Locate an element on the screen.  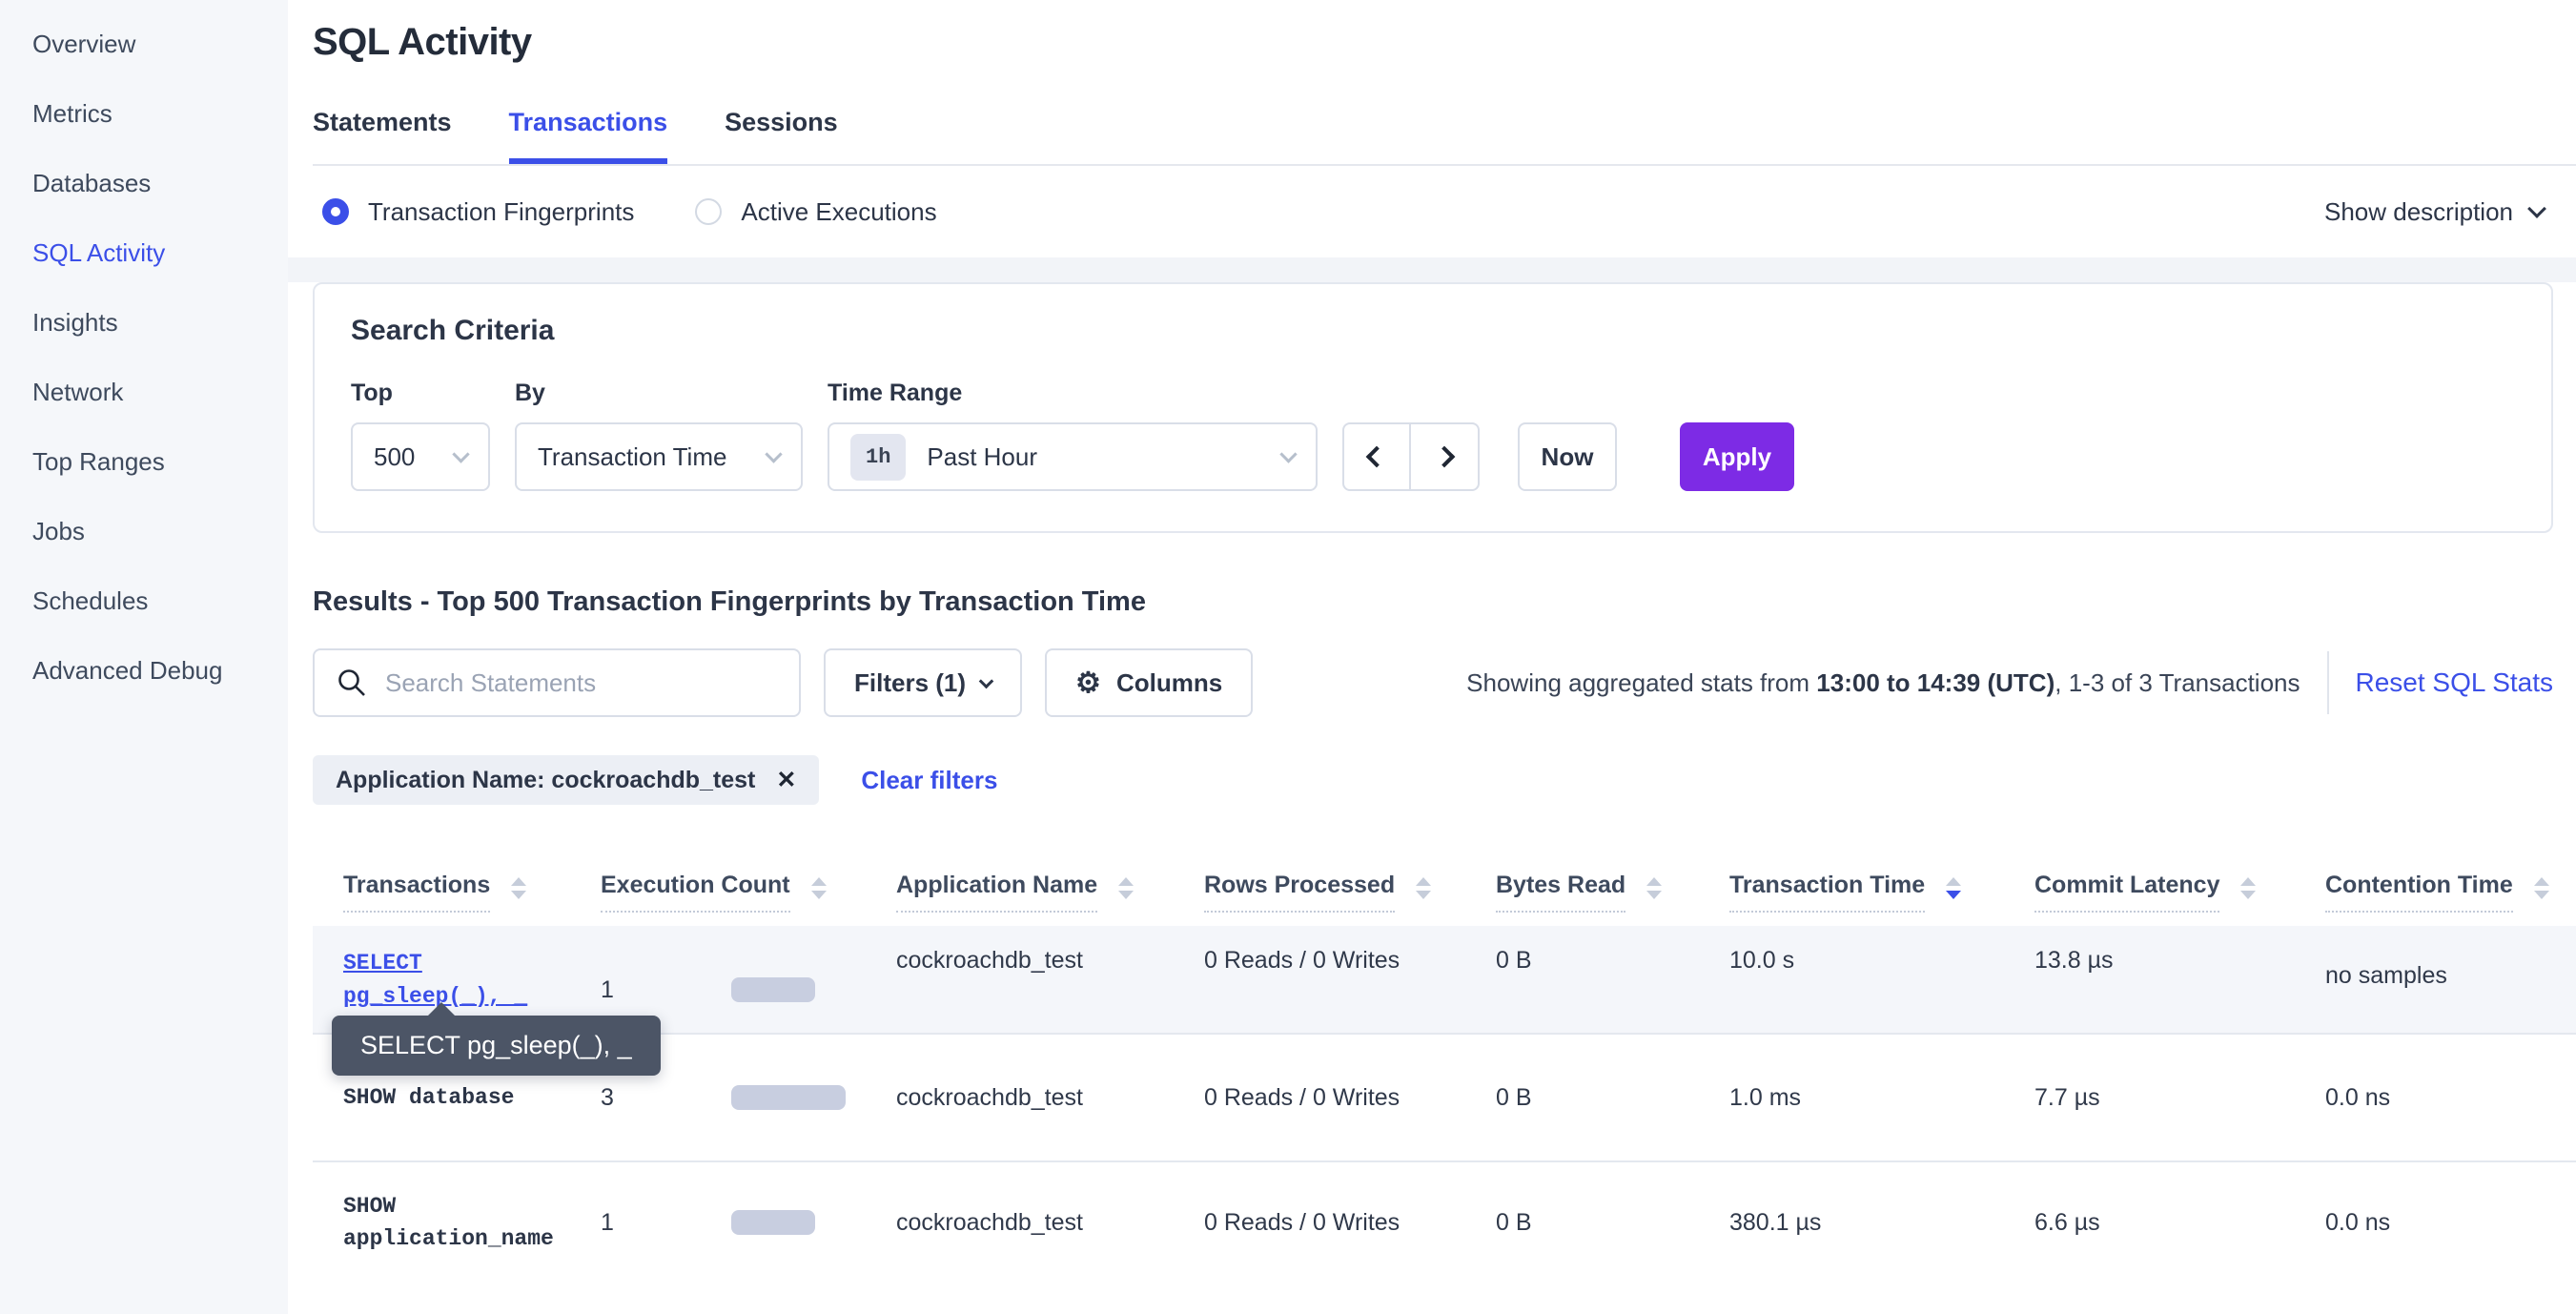
column-header-contention-time: Contention Time is located at coordinates (2450, 892).